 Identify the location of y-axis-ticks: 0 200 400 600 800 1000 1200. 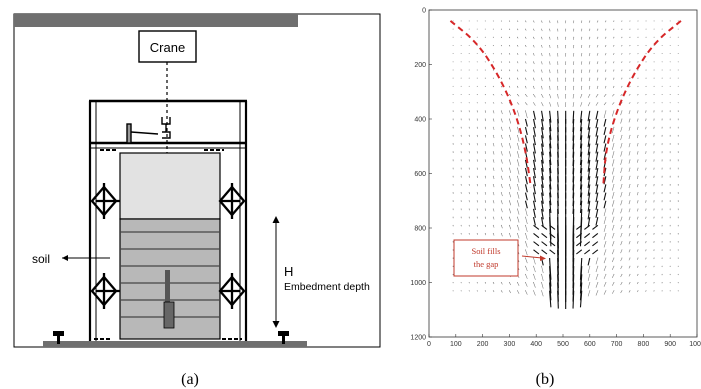
(421, 175).